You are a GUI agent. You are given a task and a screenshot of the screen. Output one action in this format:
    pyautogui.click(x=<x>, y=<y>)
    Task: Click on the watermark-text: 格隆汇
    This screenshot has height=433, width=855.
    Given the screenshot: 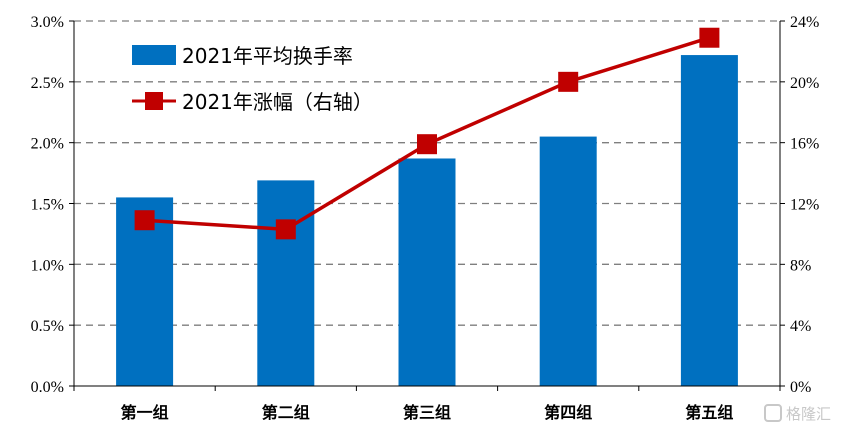 What is the action you would take?
    pyautogui.click(x=808, y=414)
    